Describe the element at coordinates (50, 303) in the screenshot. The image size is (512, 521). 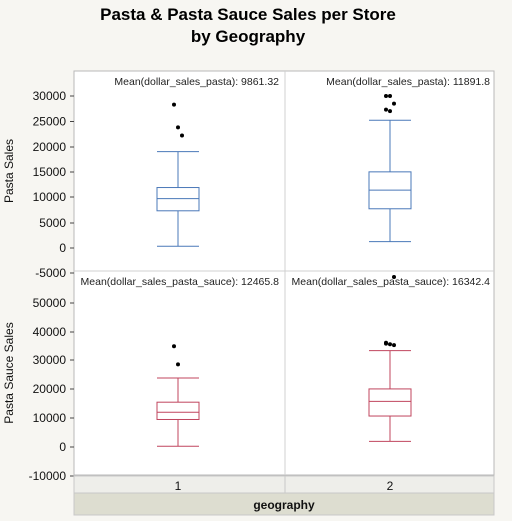
I see `y-tick-label: 50000` at that location.